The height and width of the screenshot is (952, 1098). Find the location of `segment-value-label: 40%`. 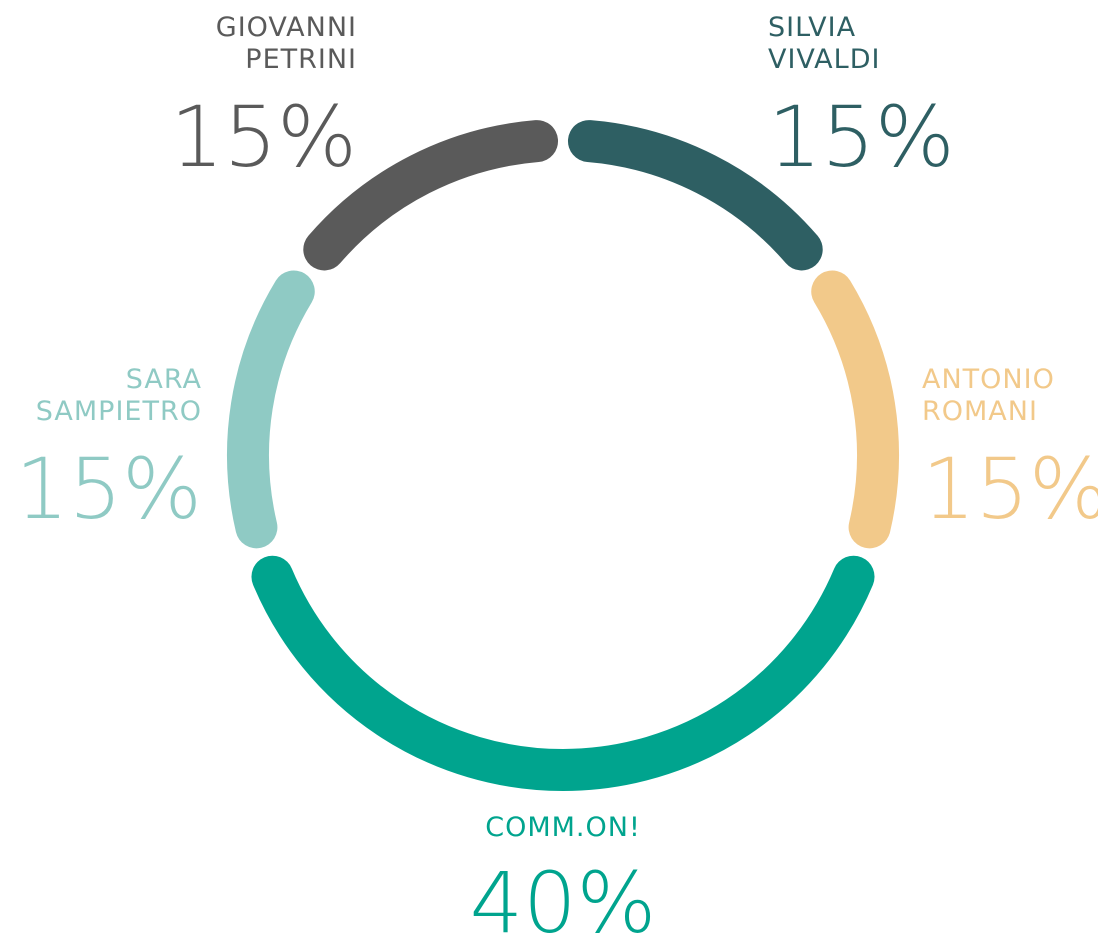

segment-value-label: 40% is located at coordinates (563, 903).